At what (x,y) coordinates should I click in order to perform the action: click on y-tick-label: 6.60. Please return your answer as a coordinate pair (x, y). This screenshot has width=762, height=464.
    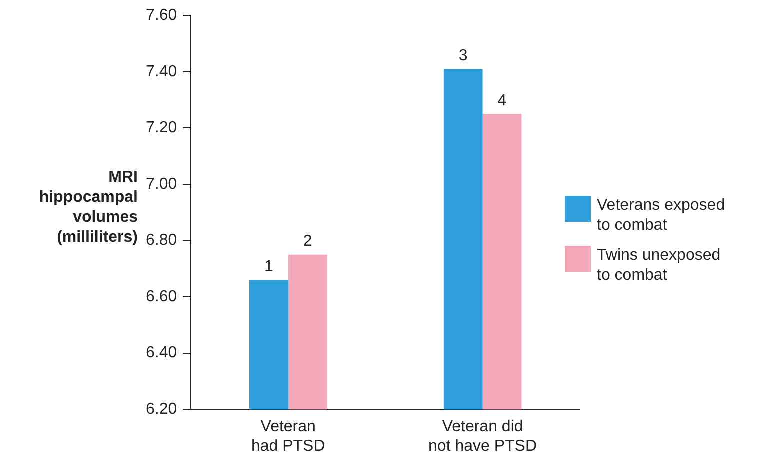
    Looking at the image, I should click on (162, 297).